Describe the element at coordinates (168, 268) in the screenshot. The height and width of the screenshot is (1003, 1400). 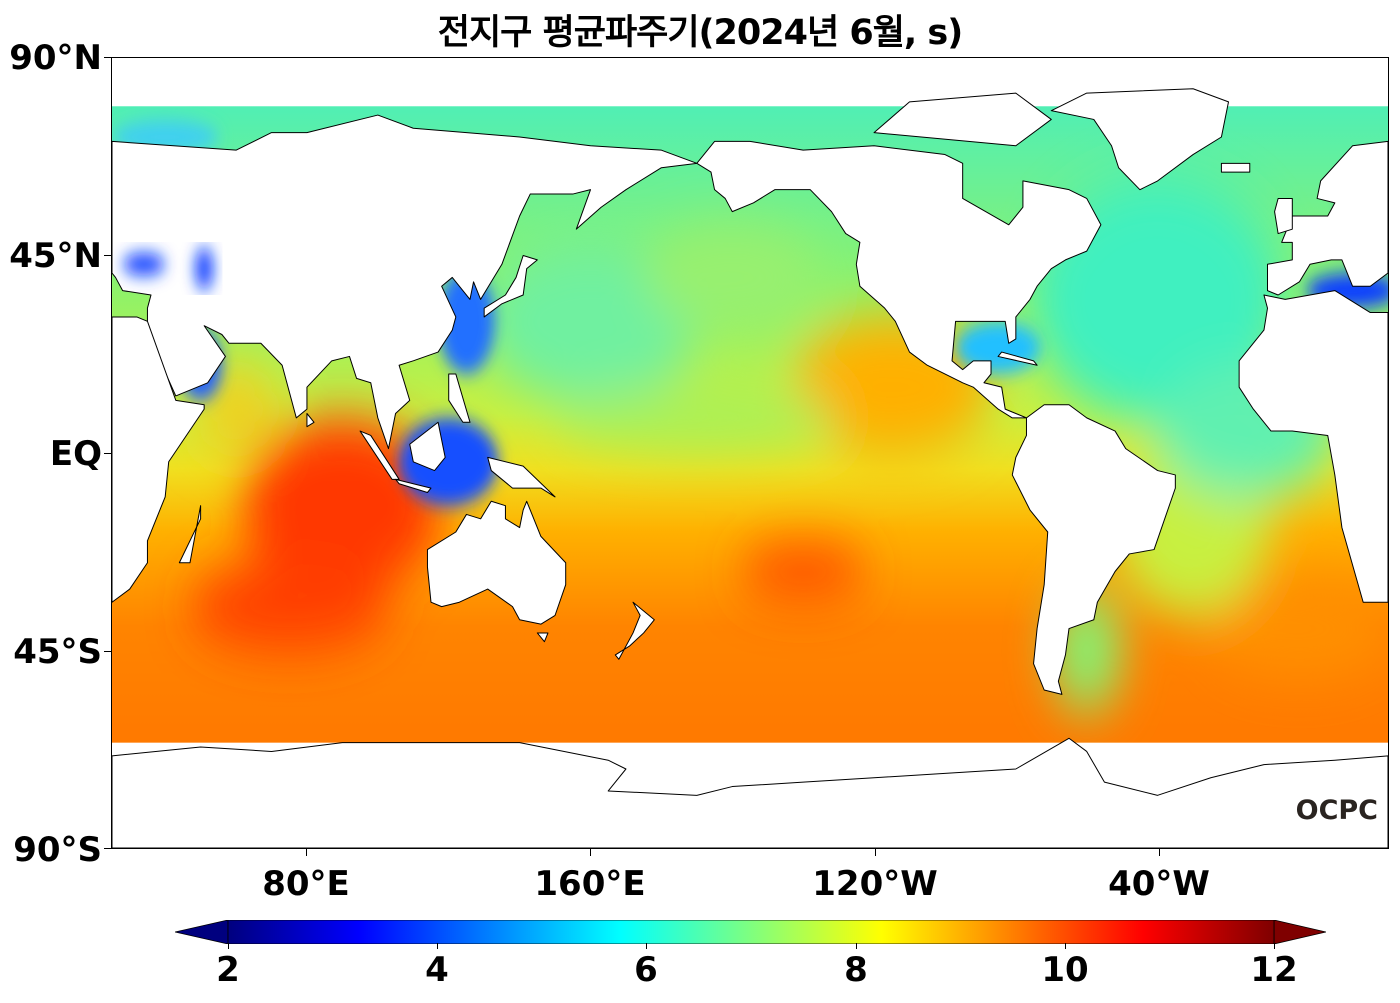
I see `inland-seas` at that location.